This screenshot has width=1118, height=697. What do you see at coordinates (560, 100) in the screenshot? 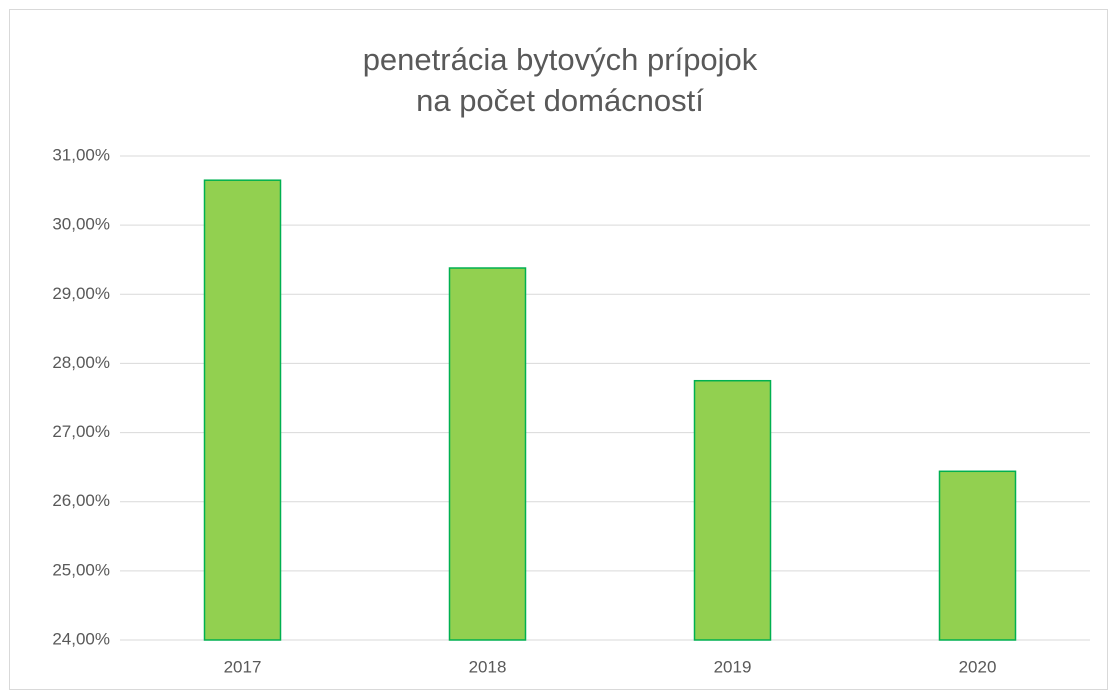
I see `chart-title: na počet domácností` at bounding box center [560, 100].